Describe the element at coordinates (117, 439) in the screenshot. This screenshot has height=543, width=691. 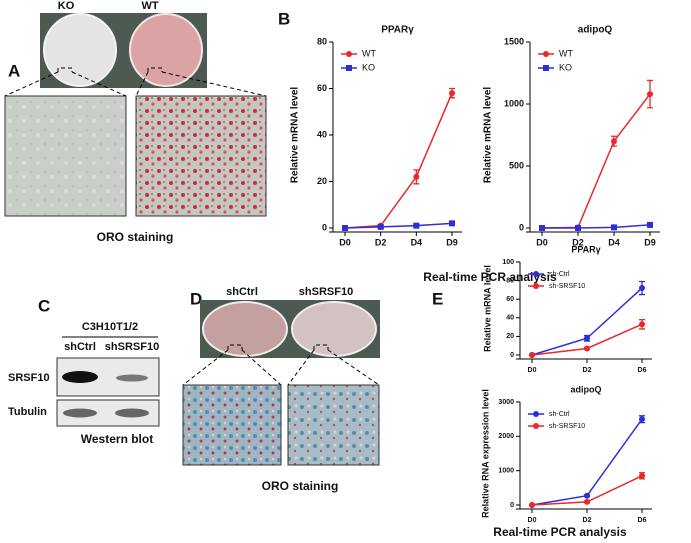
I see `caption: Western blot` at that location.